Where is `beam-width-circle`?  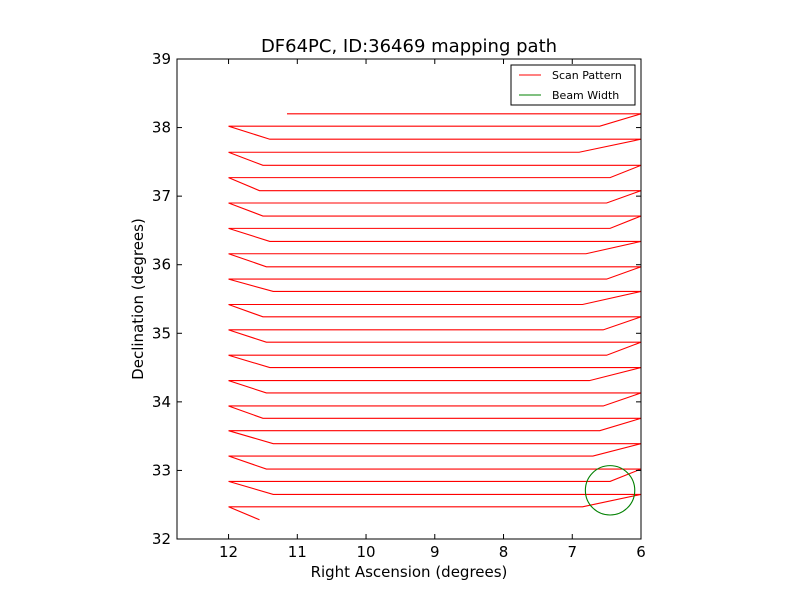 beam-width-circle is located at coordinates (610, 490).